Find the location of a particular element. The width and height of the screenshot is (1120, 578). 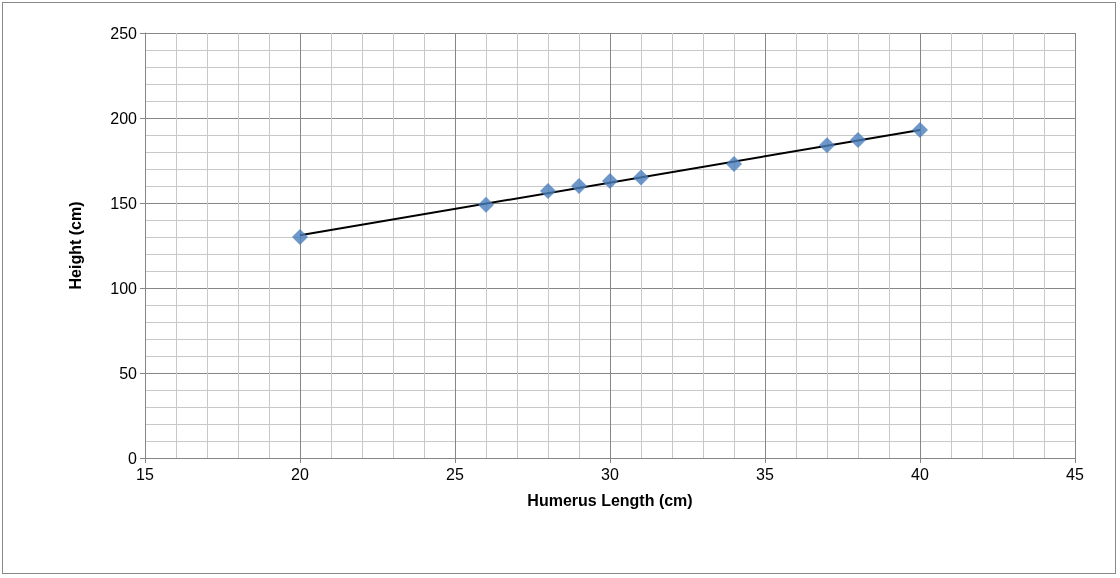

y-tick-label: 50 is located at coordinates (128, 373).